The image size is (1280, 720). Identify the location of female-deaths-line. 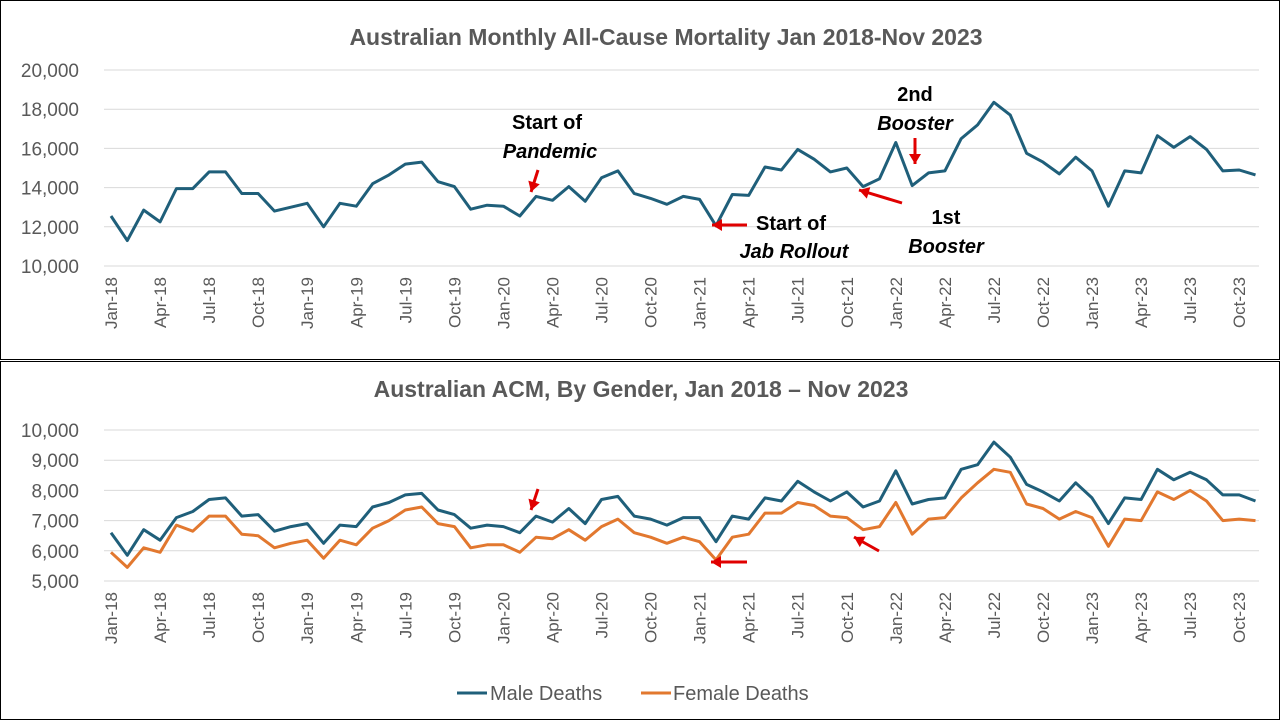
(682, 518).